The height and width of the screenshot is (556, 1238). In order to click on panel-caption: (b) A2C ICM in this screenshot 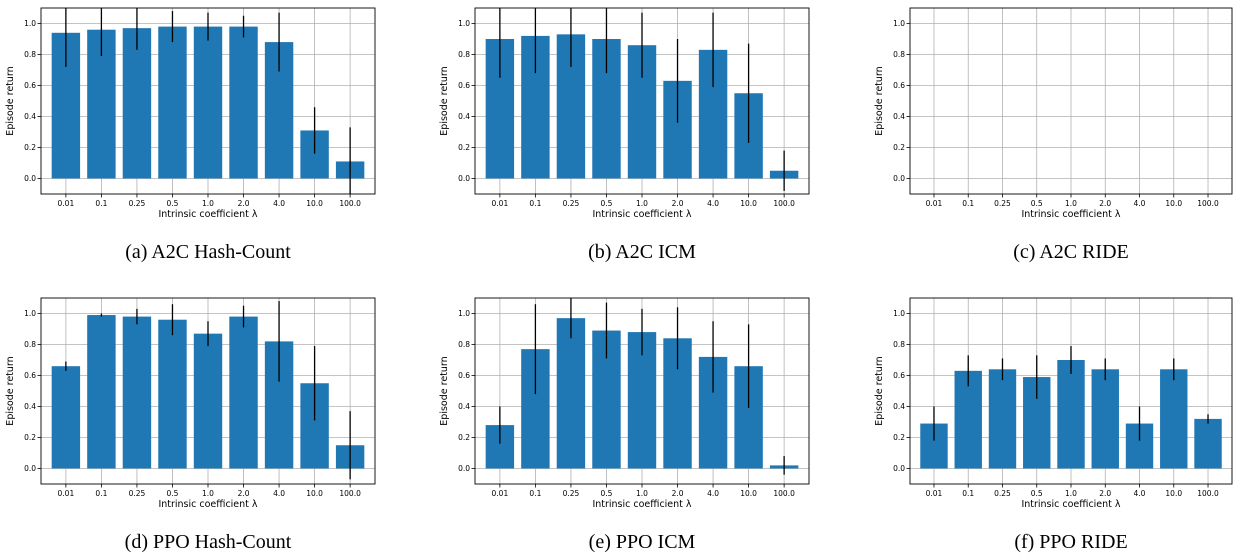, I will do `click(642, 252)`.